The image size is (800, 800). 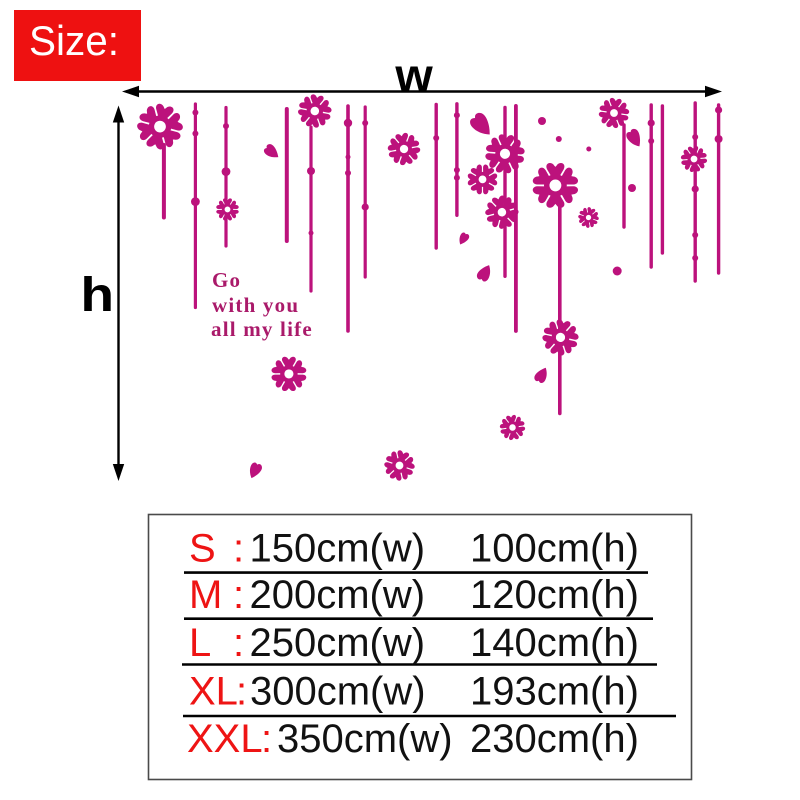 What do you see at coordinates (414, 595) in the screenshot?
I see `svg-text:M:200cm(w)120cm(h): M:200cm(w) 120cm(h)` at bounding box center [414, 595].